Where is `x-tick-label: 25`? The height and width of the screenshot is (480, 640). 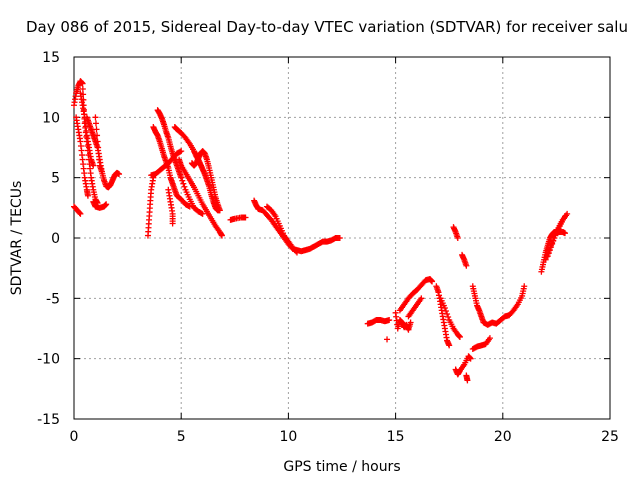 x-tick-label: 25 is located at coordinates (610, 437).